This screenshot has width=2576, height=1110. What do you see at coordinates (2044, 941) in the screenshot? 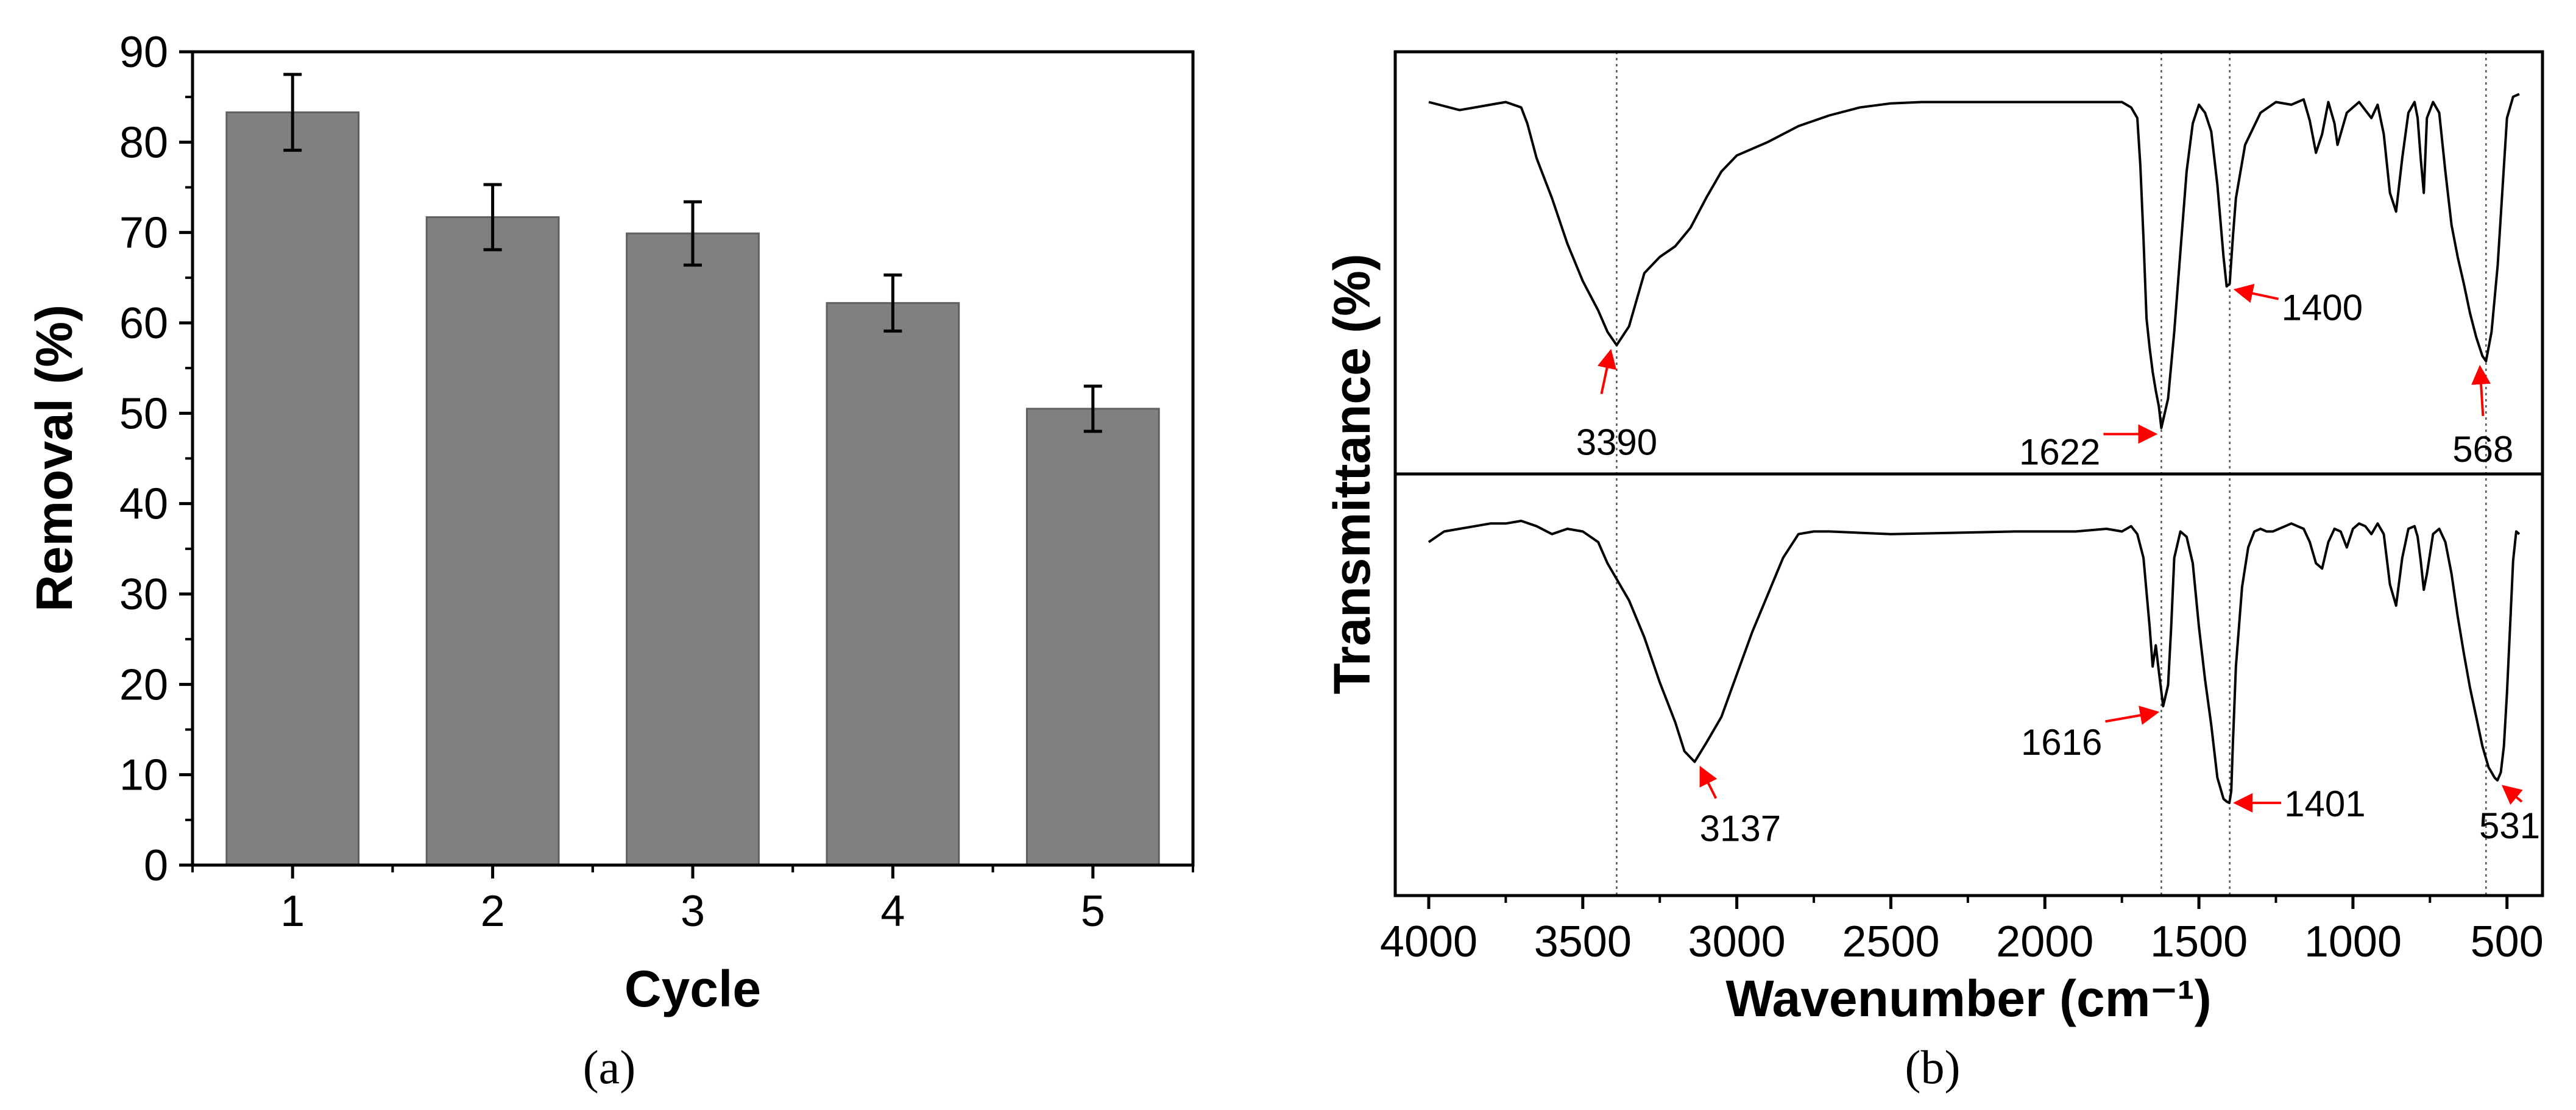
I see `x-tick-label: 2000` at bounding box center [2044, 941].